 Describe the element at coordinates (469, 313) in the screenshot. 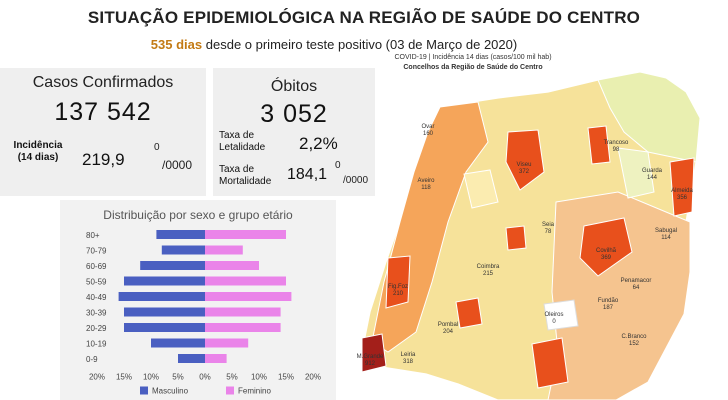

I see `central-hotspot` at that location.